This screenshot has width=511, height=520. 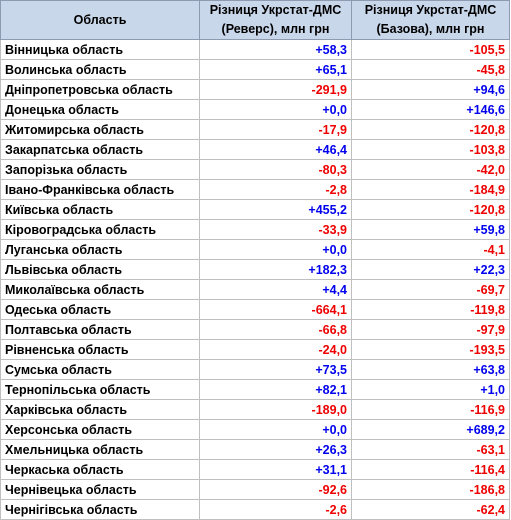 I want to click on cell-base: +59,8, so click(x=430, y=229).